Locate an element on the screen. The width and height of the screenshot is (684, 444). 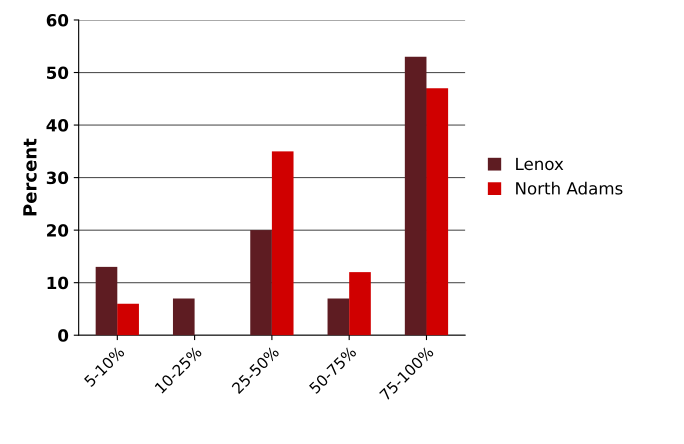
y-tick-label: 60 is located at coordinates (57, 20).